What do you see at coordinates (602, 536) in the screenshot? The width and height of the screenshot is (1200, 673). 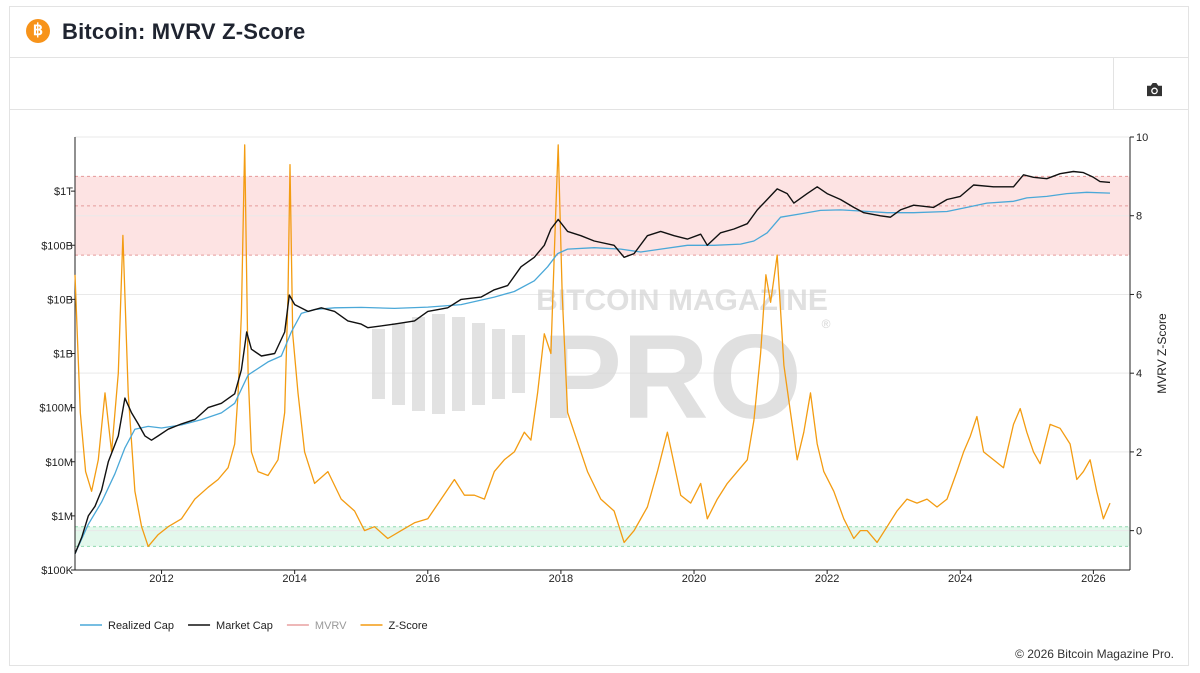 I see `band-low` at bounding box center [602, 536].